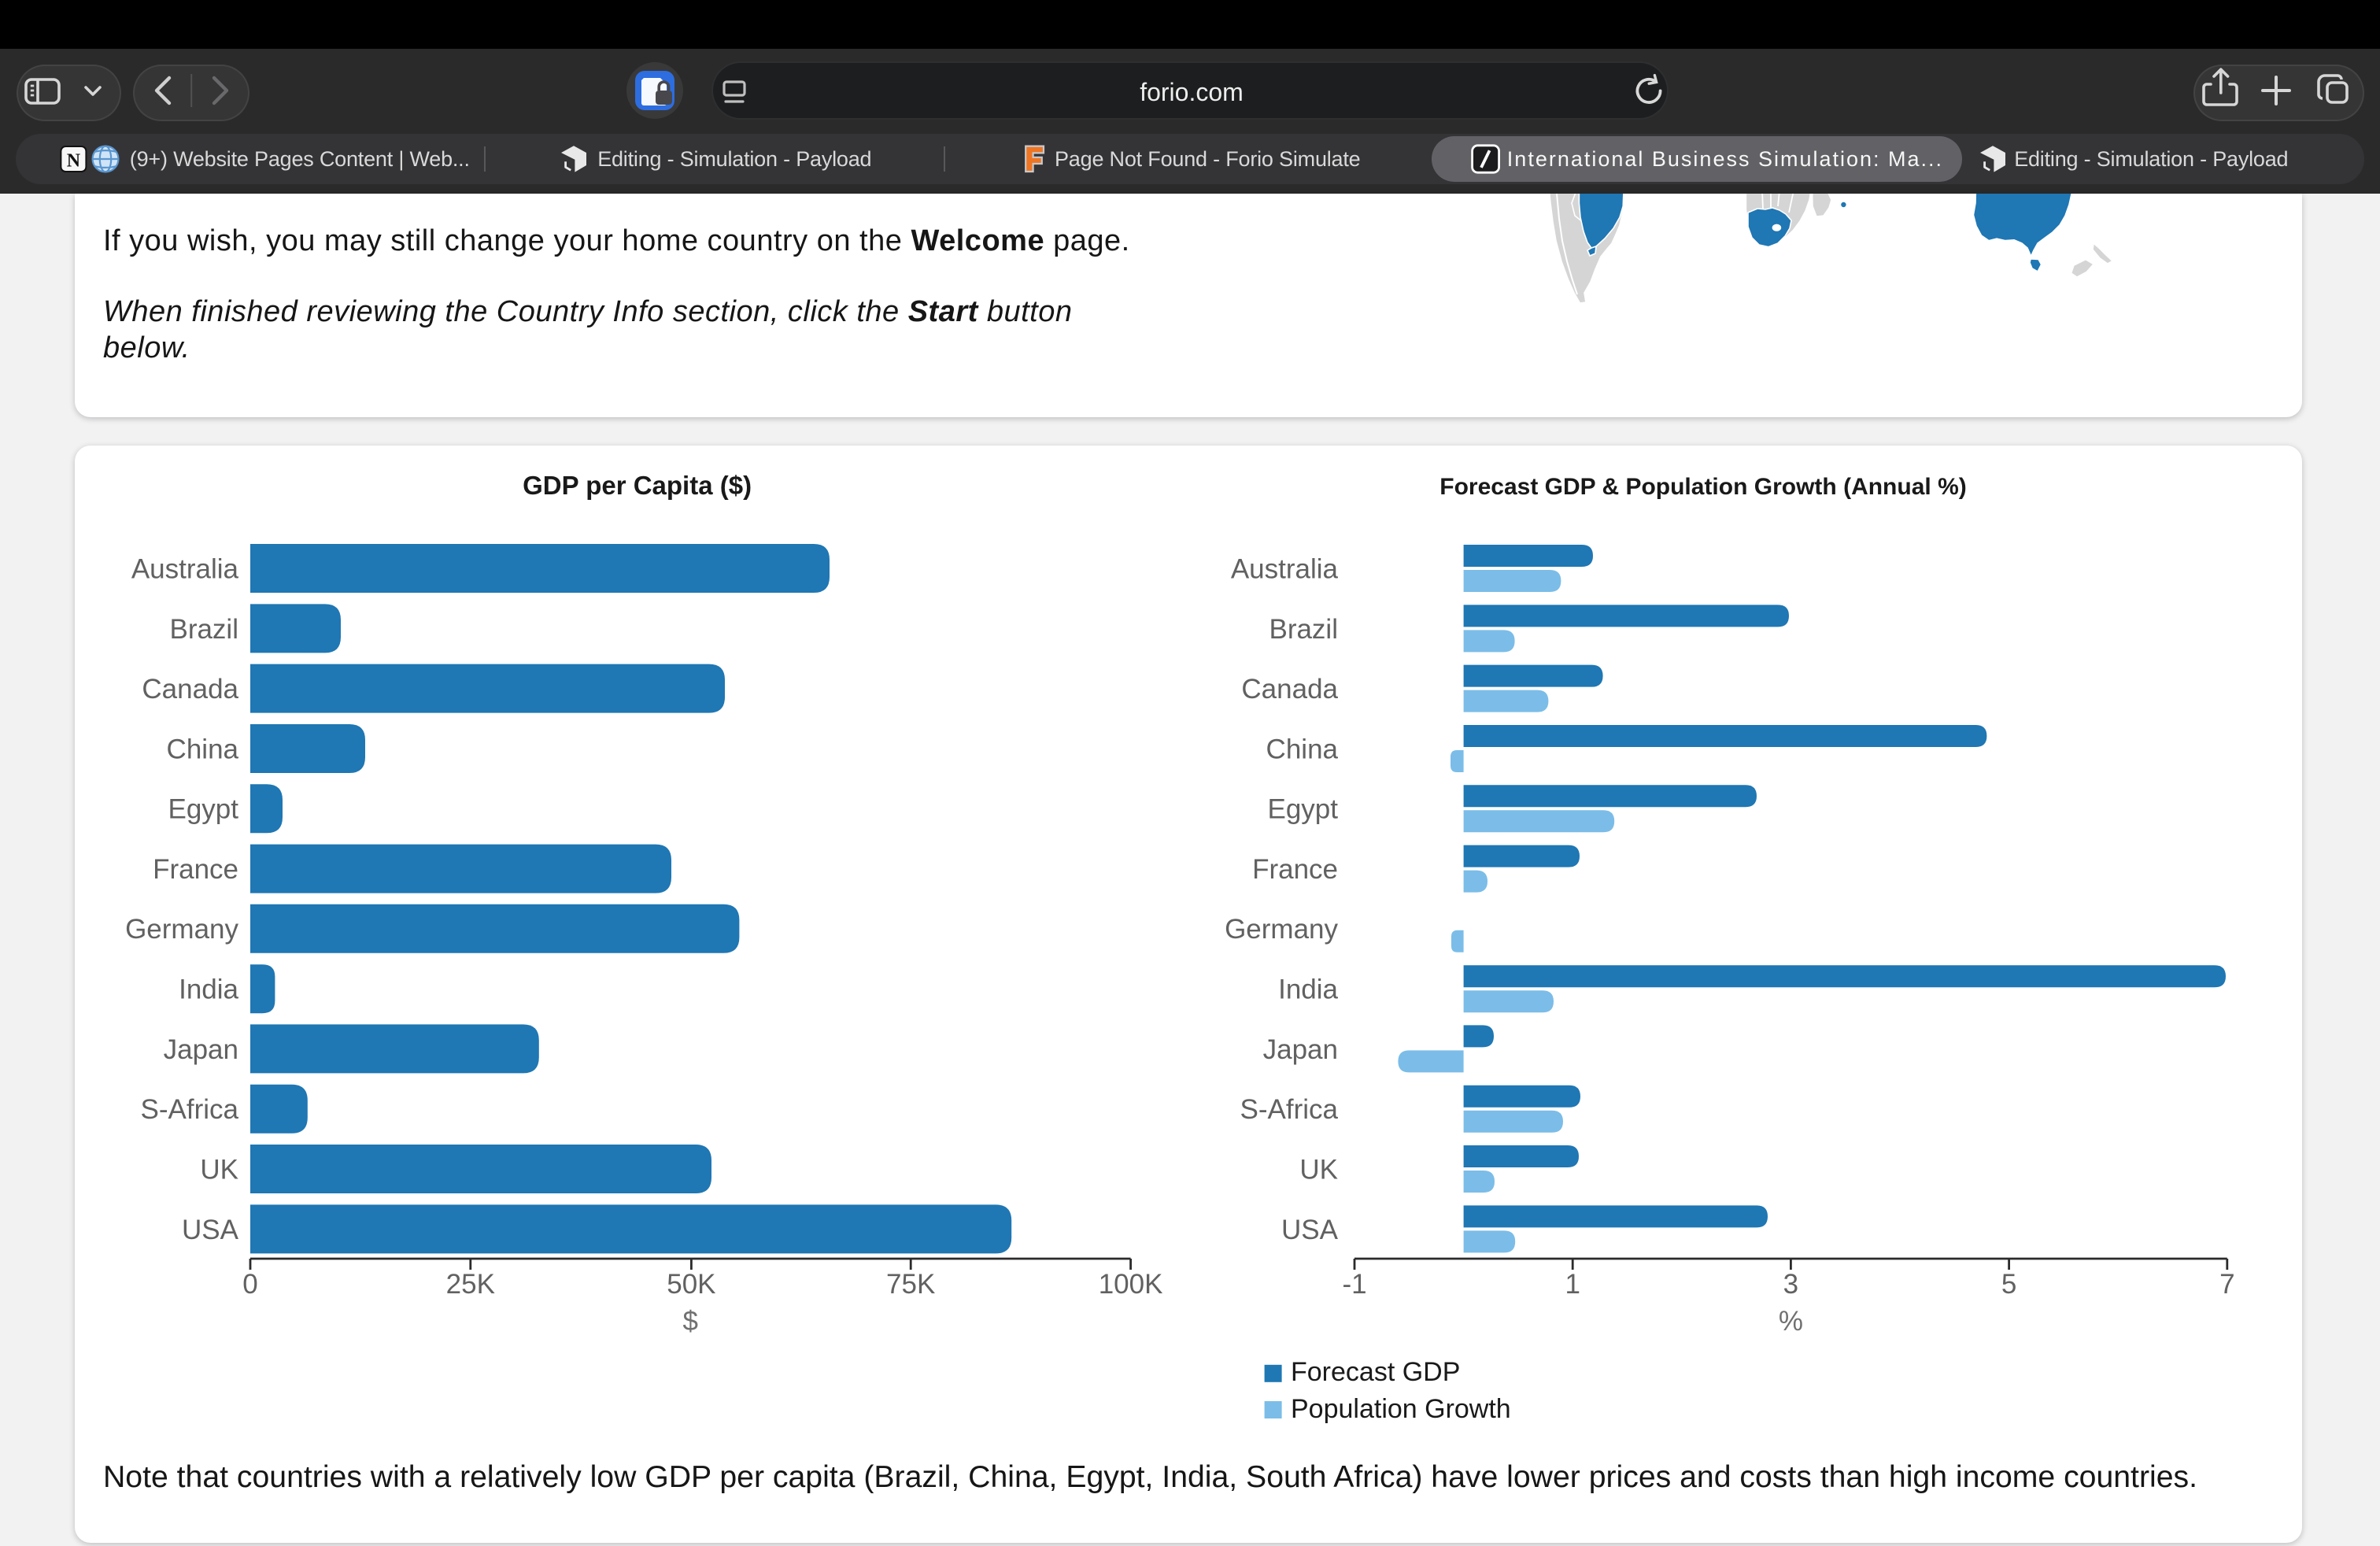  What do you see at coordinates (74, 161) in the screenshot?
I see `svg-text: N` at bounding box center [74, 161].